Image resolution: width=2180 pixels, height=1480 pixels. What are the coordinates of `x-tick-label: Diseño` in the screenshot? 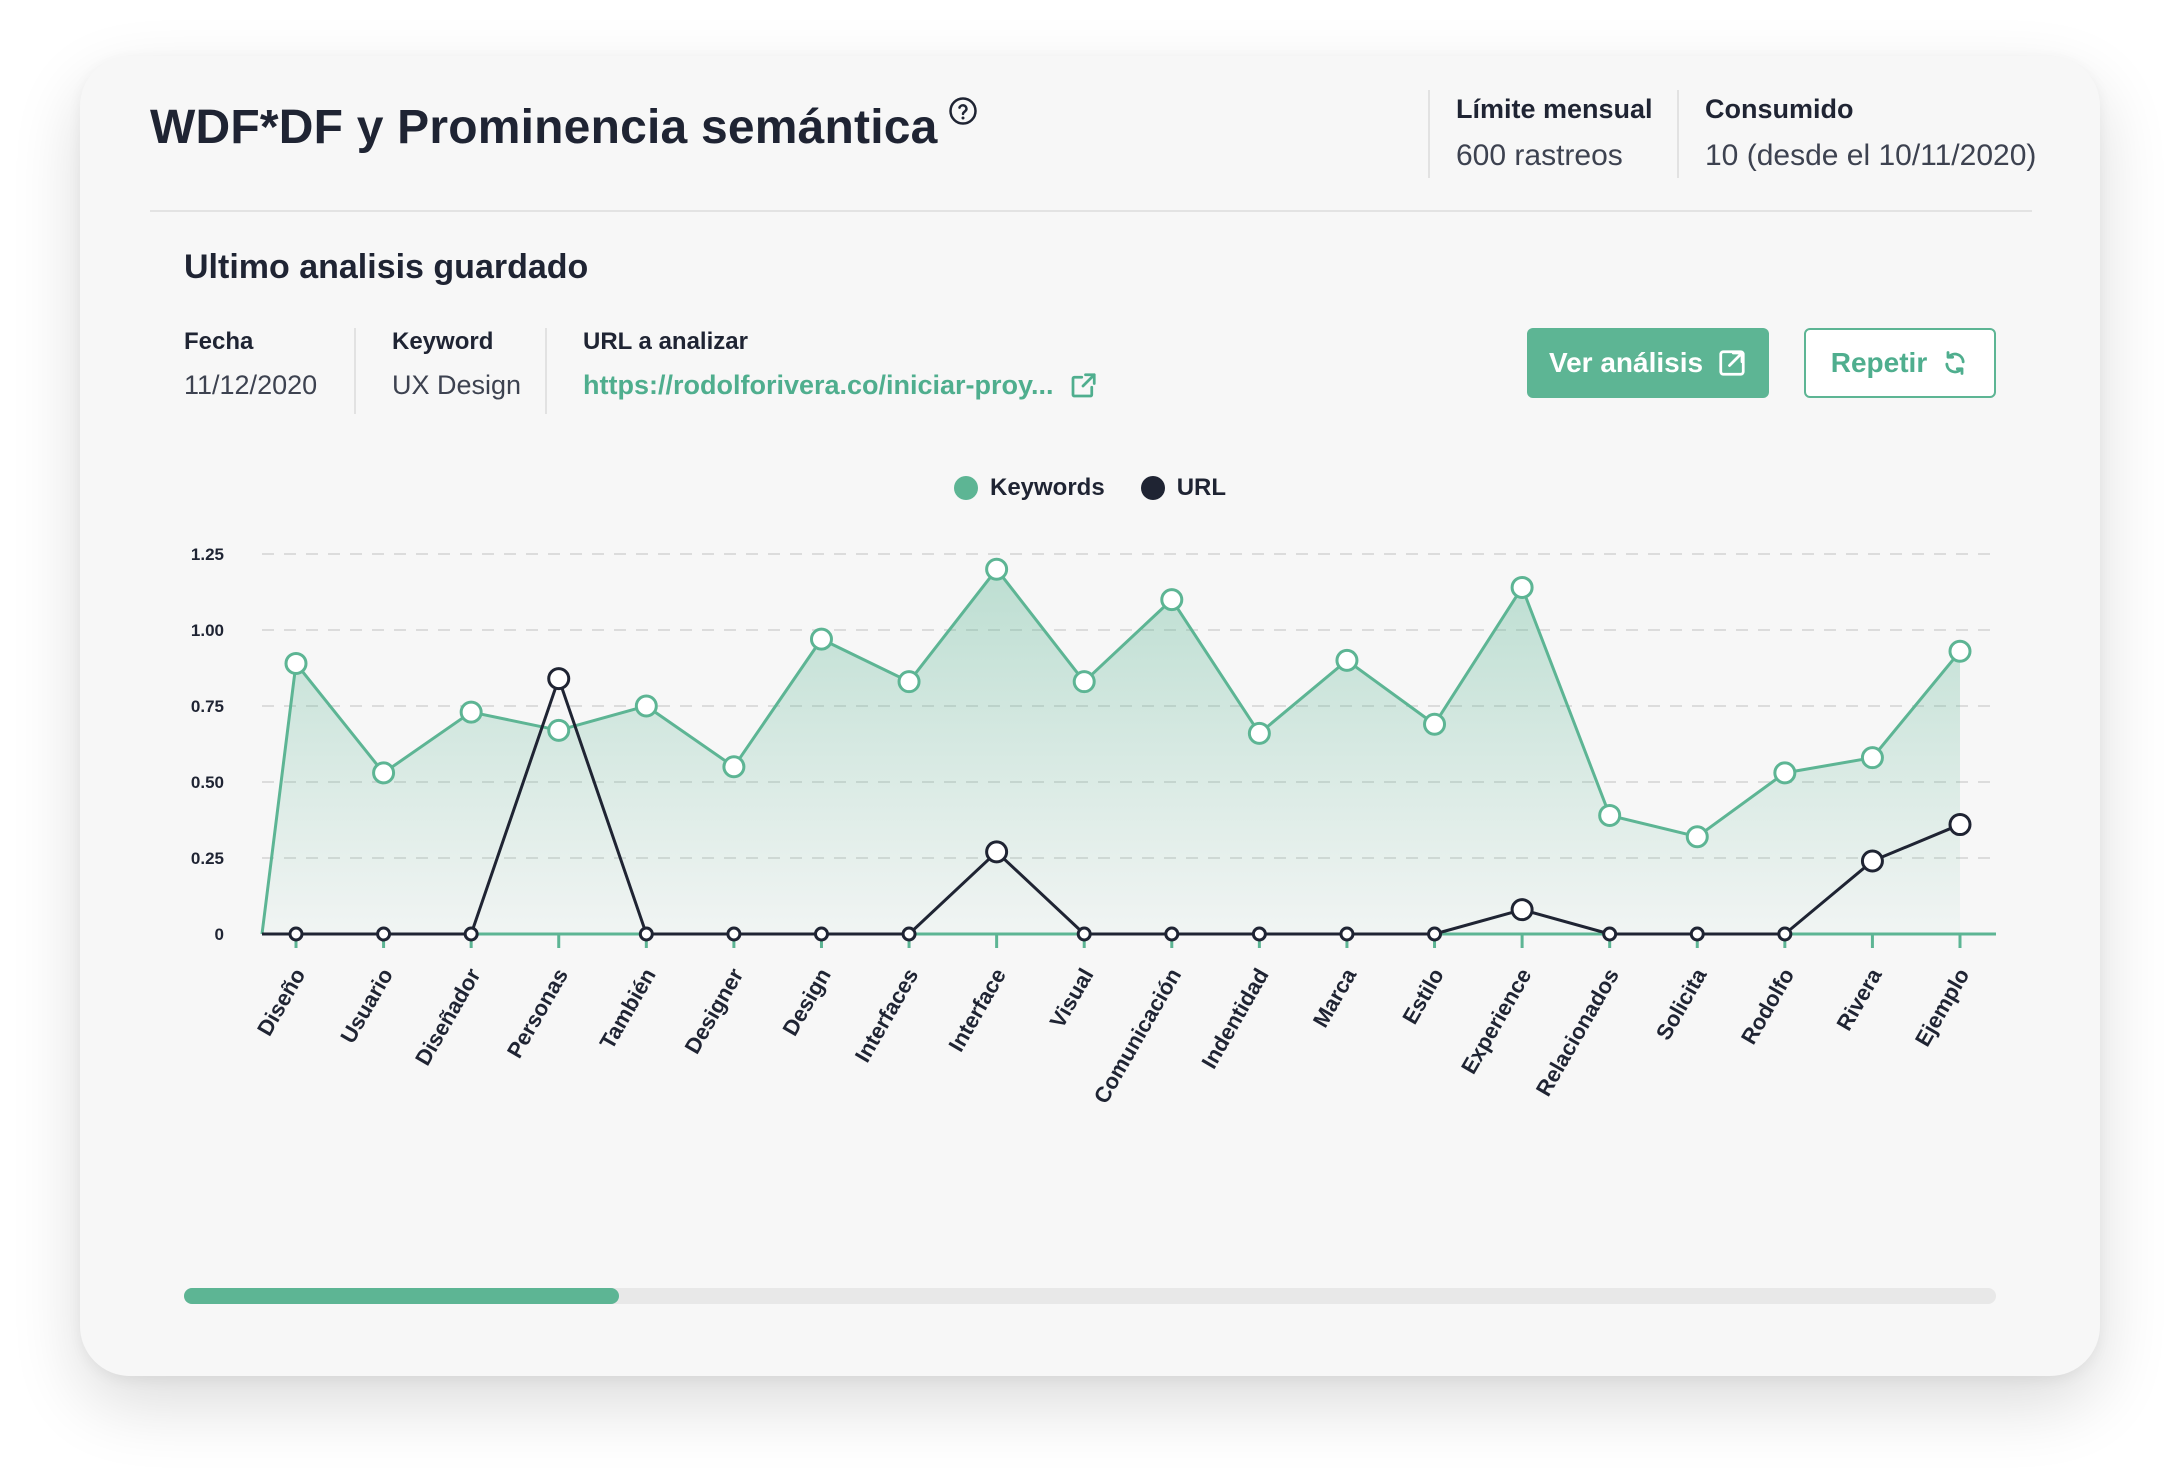 It's located at (281, 1002).